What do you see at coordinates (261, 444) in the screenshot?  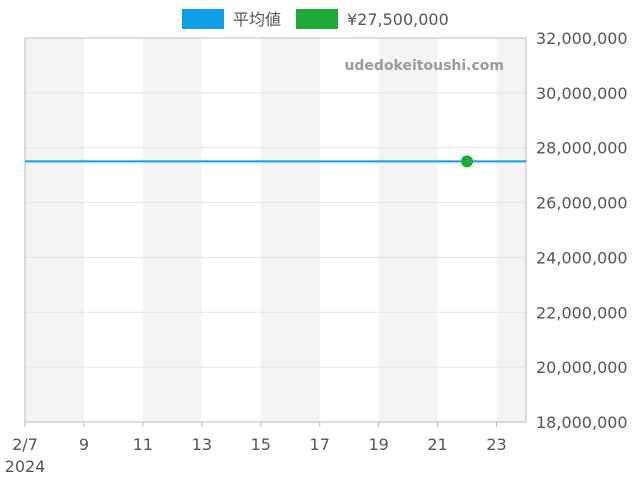 I see `x-tick-label-4: 15` at bounding box center [261, 444].